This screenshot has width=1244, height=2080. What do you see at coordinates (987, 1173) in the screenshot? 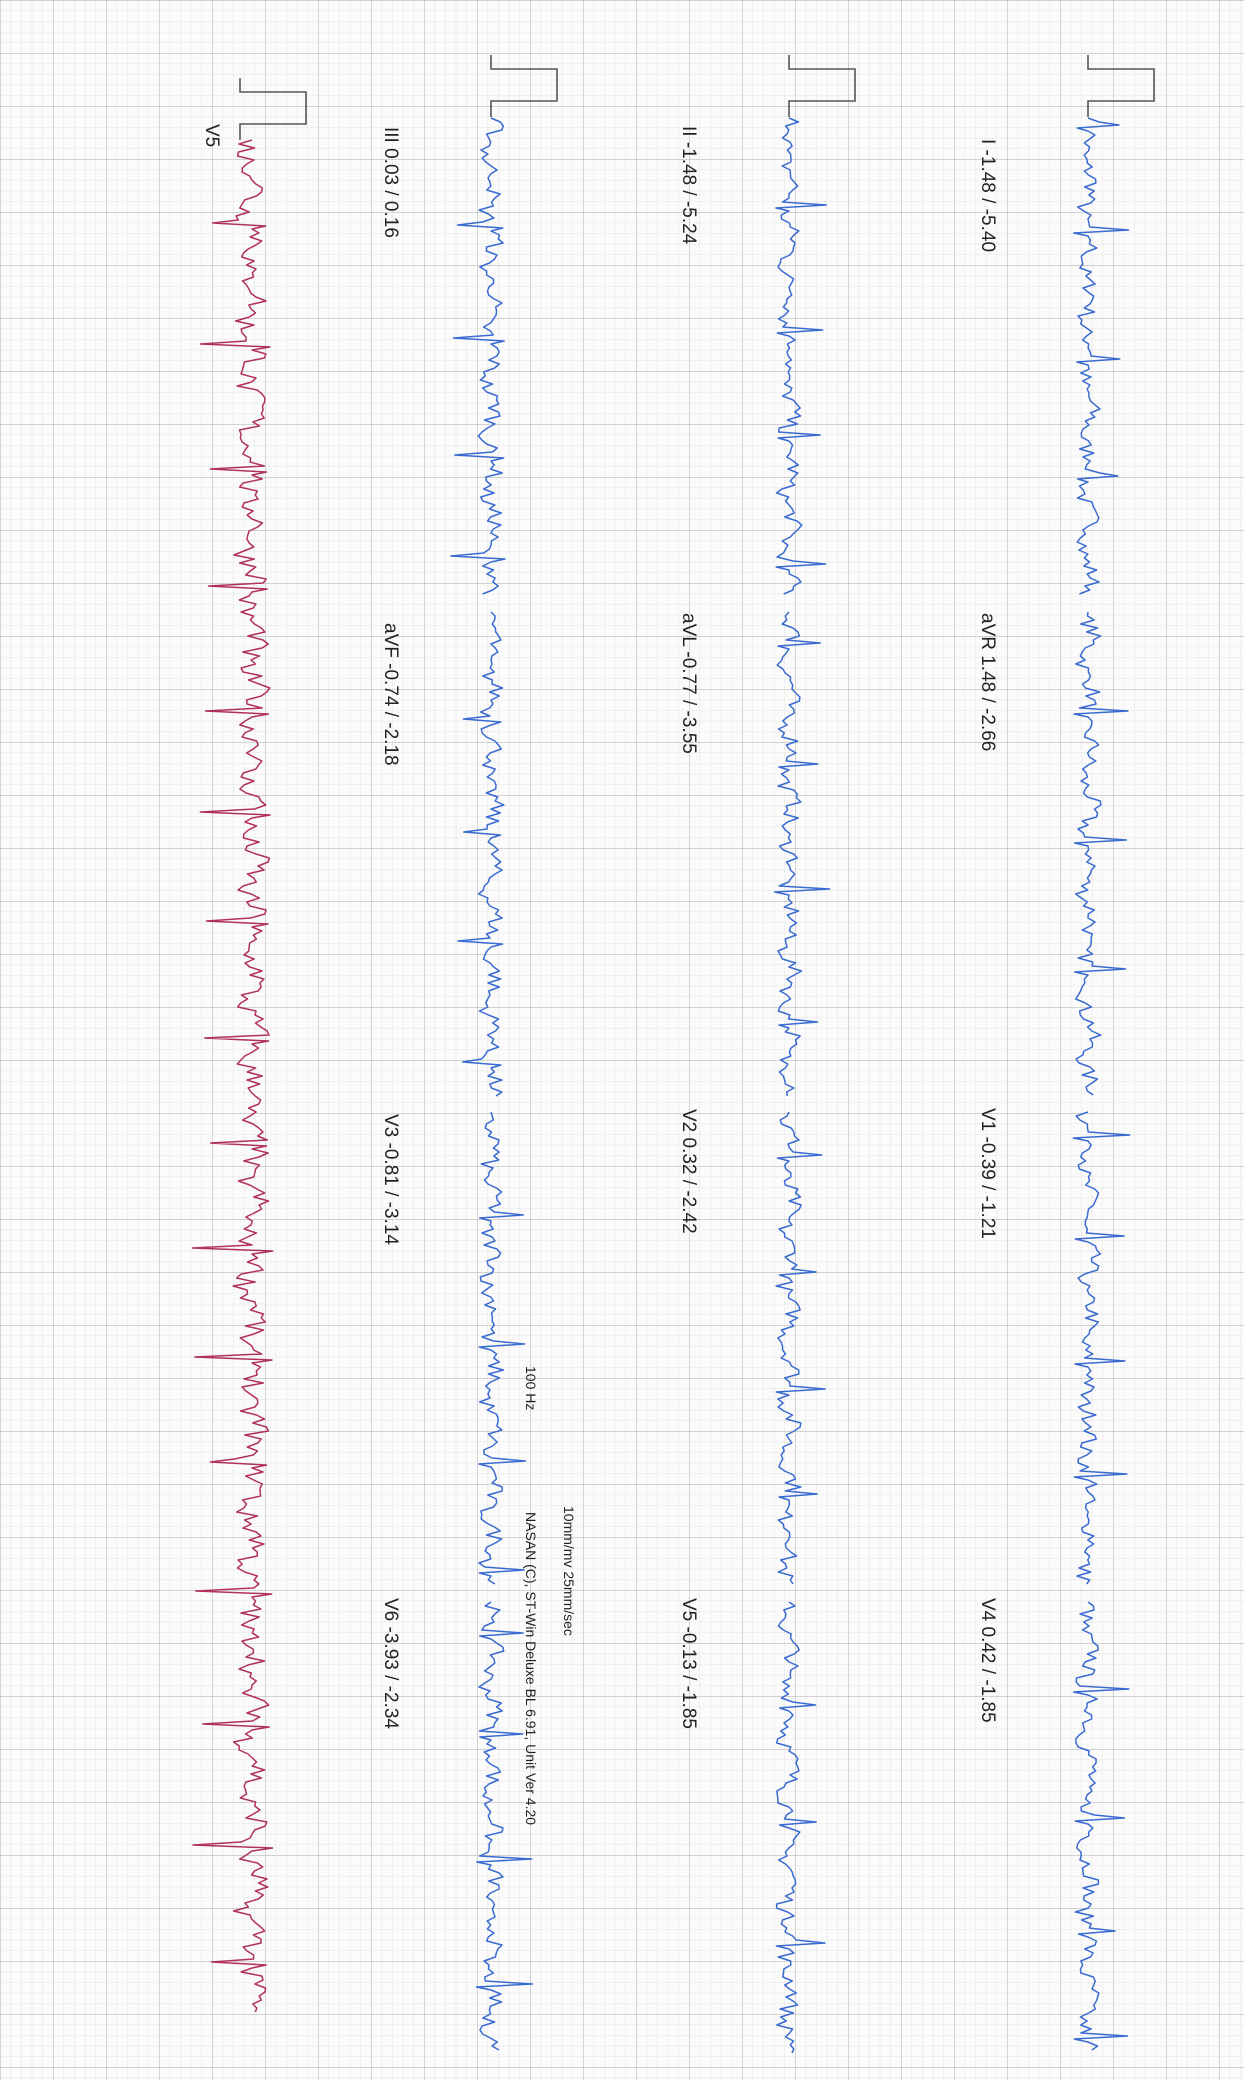
I see `lead-label: V1 -0.39 / -1.21` at bounding box center [987, 1173].